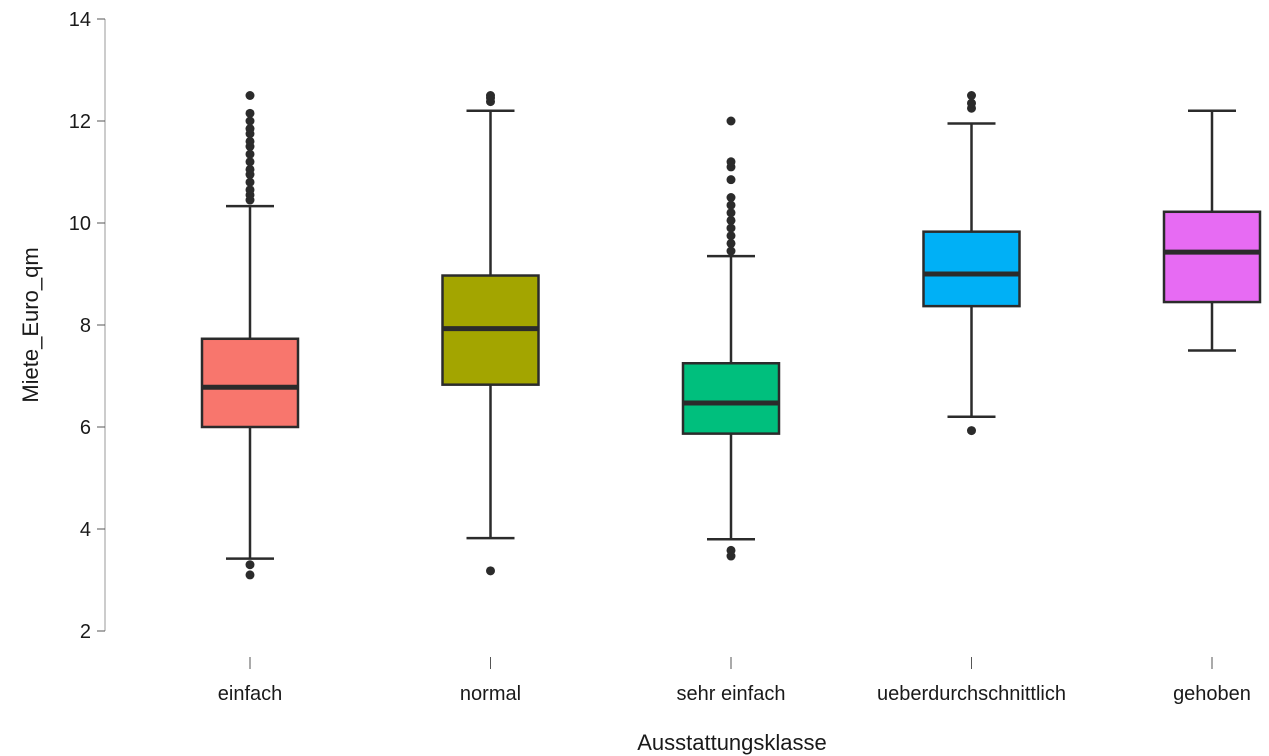 The width and height of the screenshot is (1269, 756). I want to click on y-axis: 2 4 6 8 10 12 14, so click(87, 326).